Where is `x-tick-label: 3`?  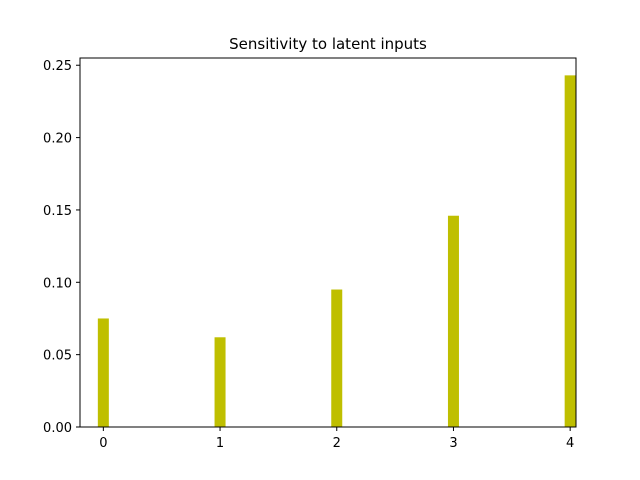 x-tick-label: 3 is located at coordinates (453, 443).